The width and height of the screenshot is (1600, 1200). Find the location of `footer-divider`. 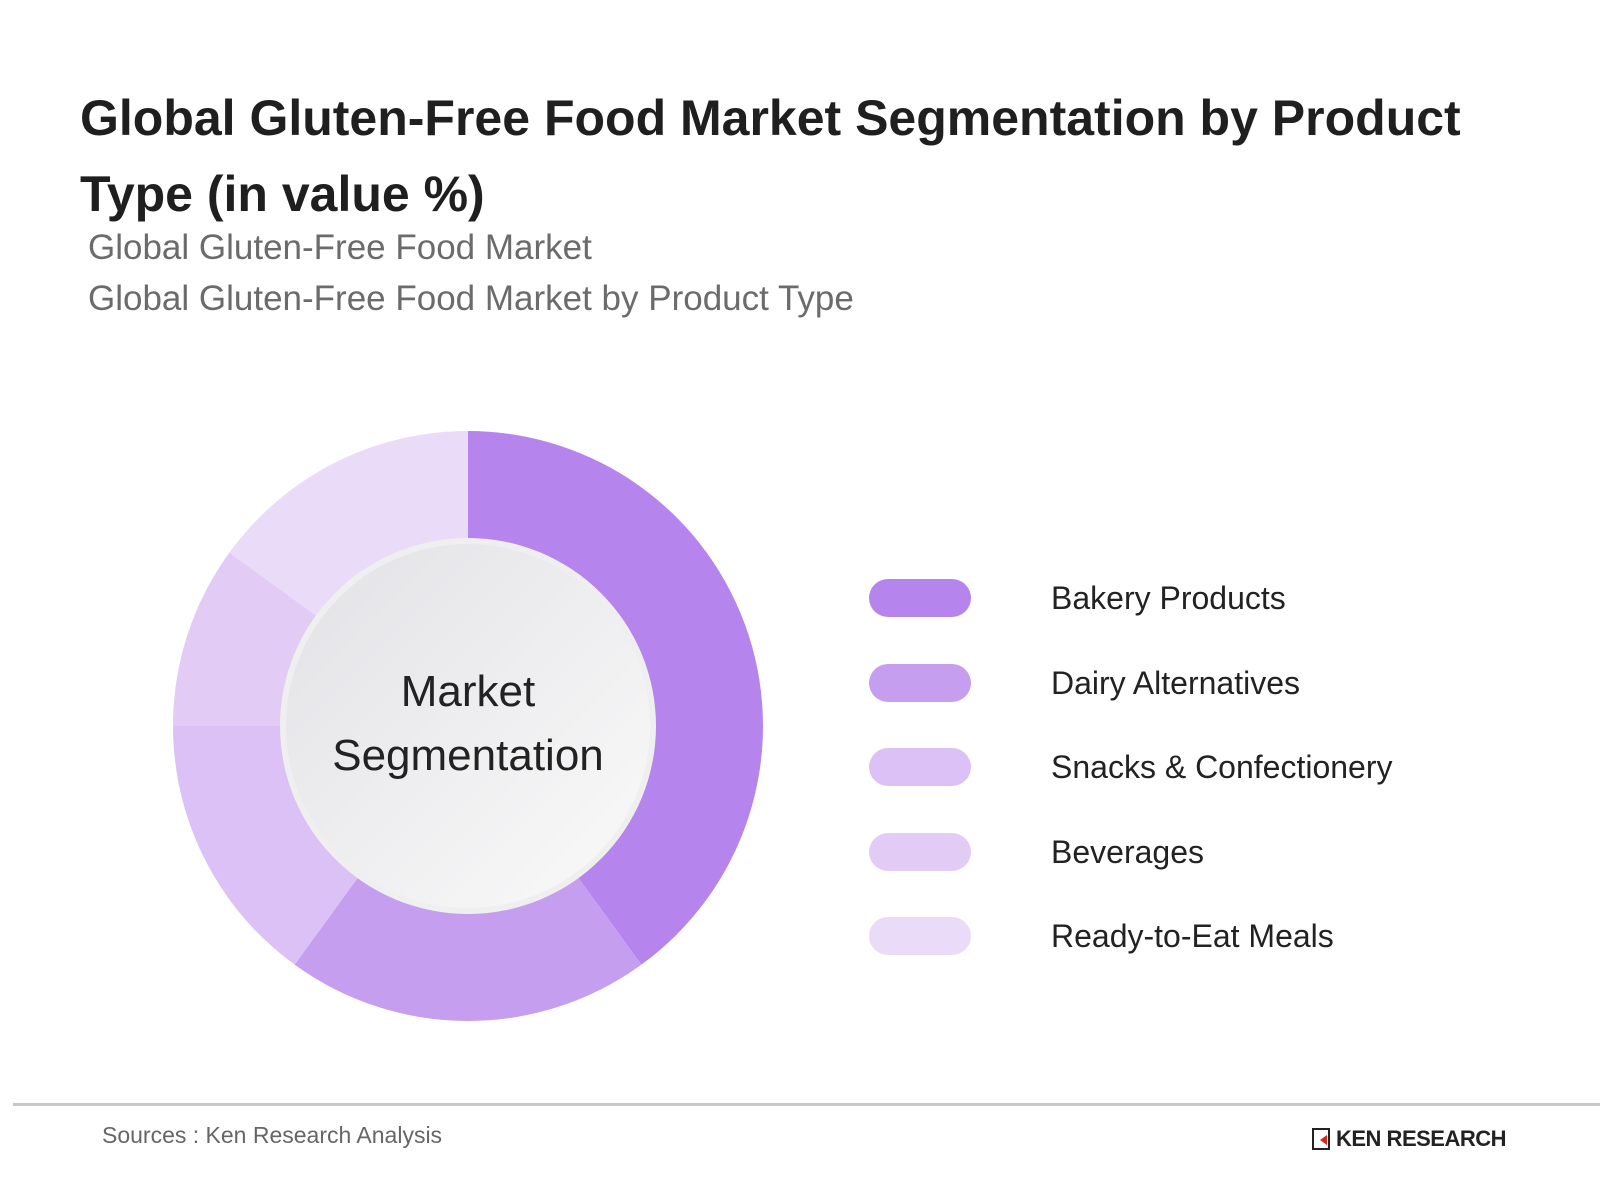

footer-divider is located at coordinates (806, 1104).